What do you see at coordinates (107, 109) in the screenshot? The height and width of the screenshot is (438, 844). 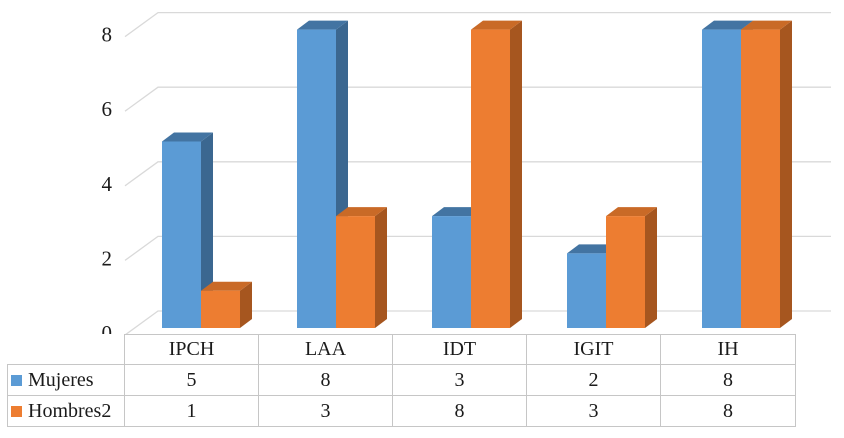 I see `y-axis-tick-label: 6` at bounding box center [107, 109].